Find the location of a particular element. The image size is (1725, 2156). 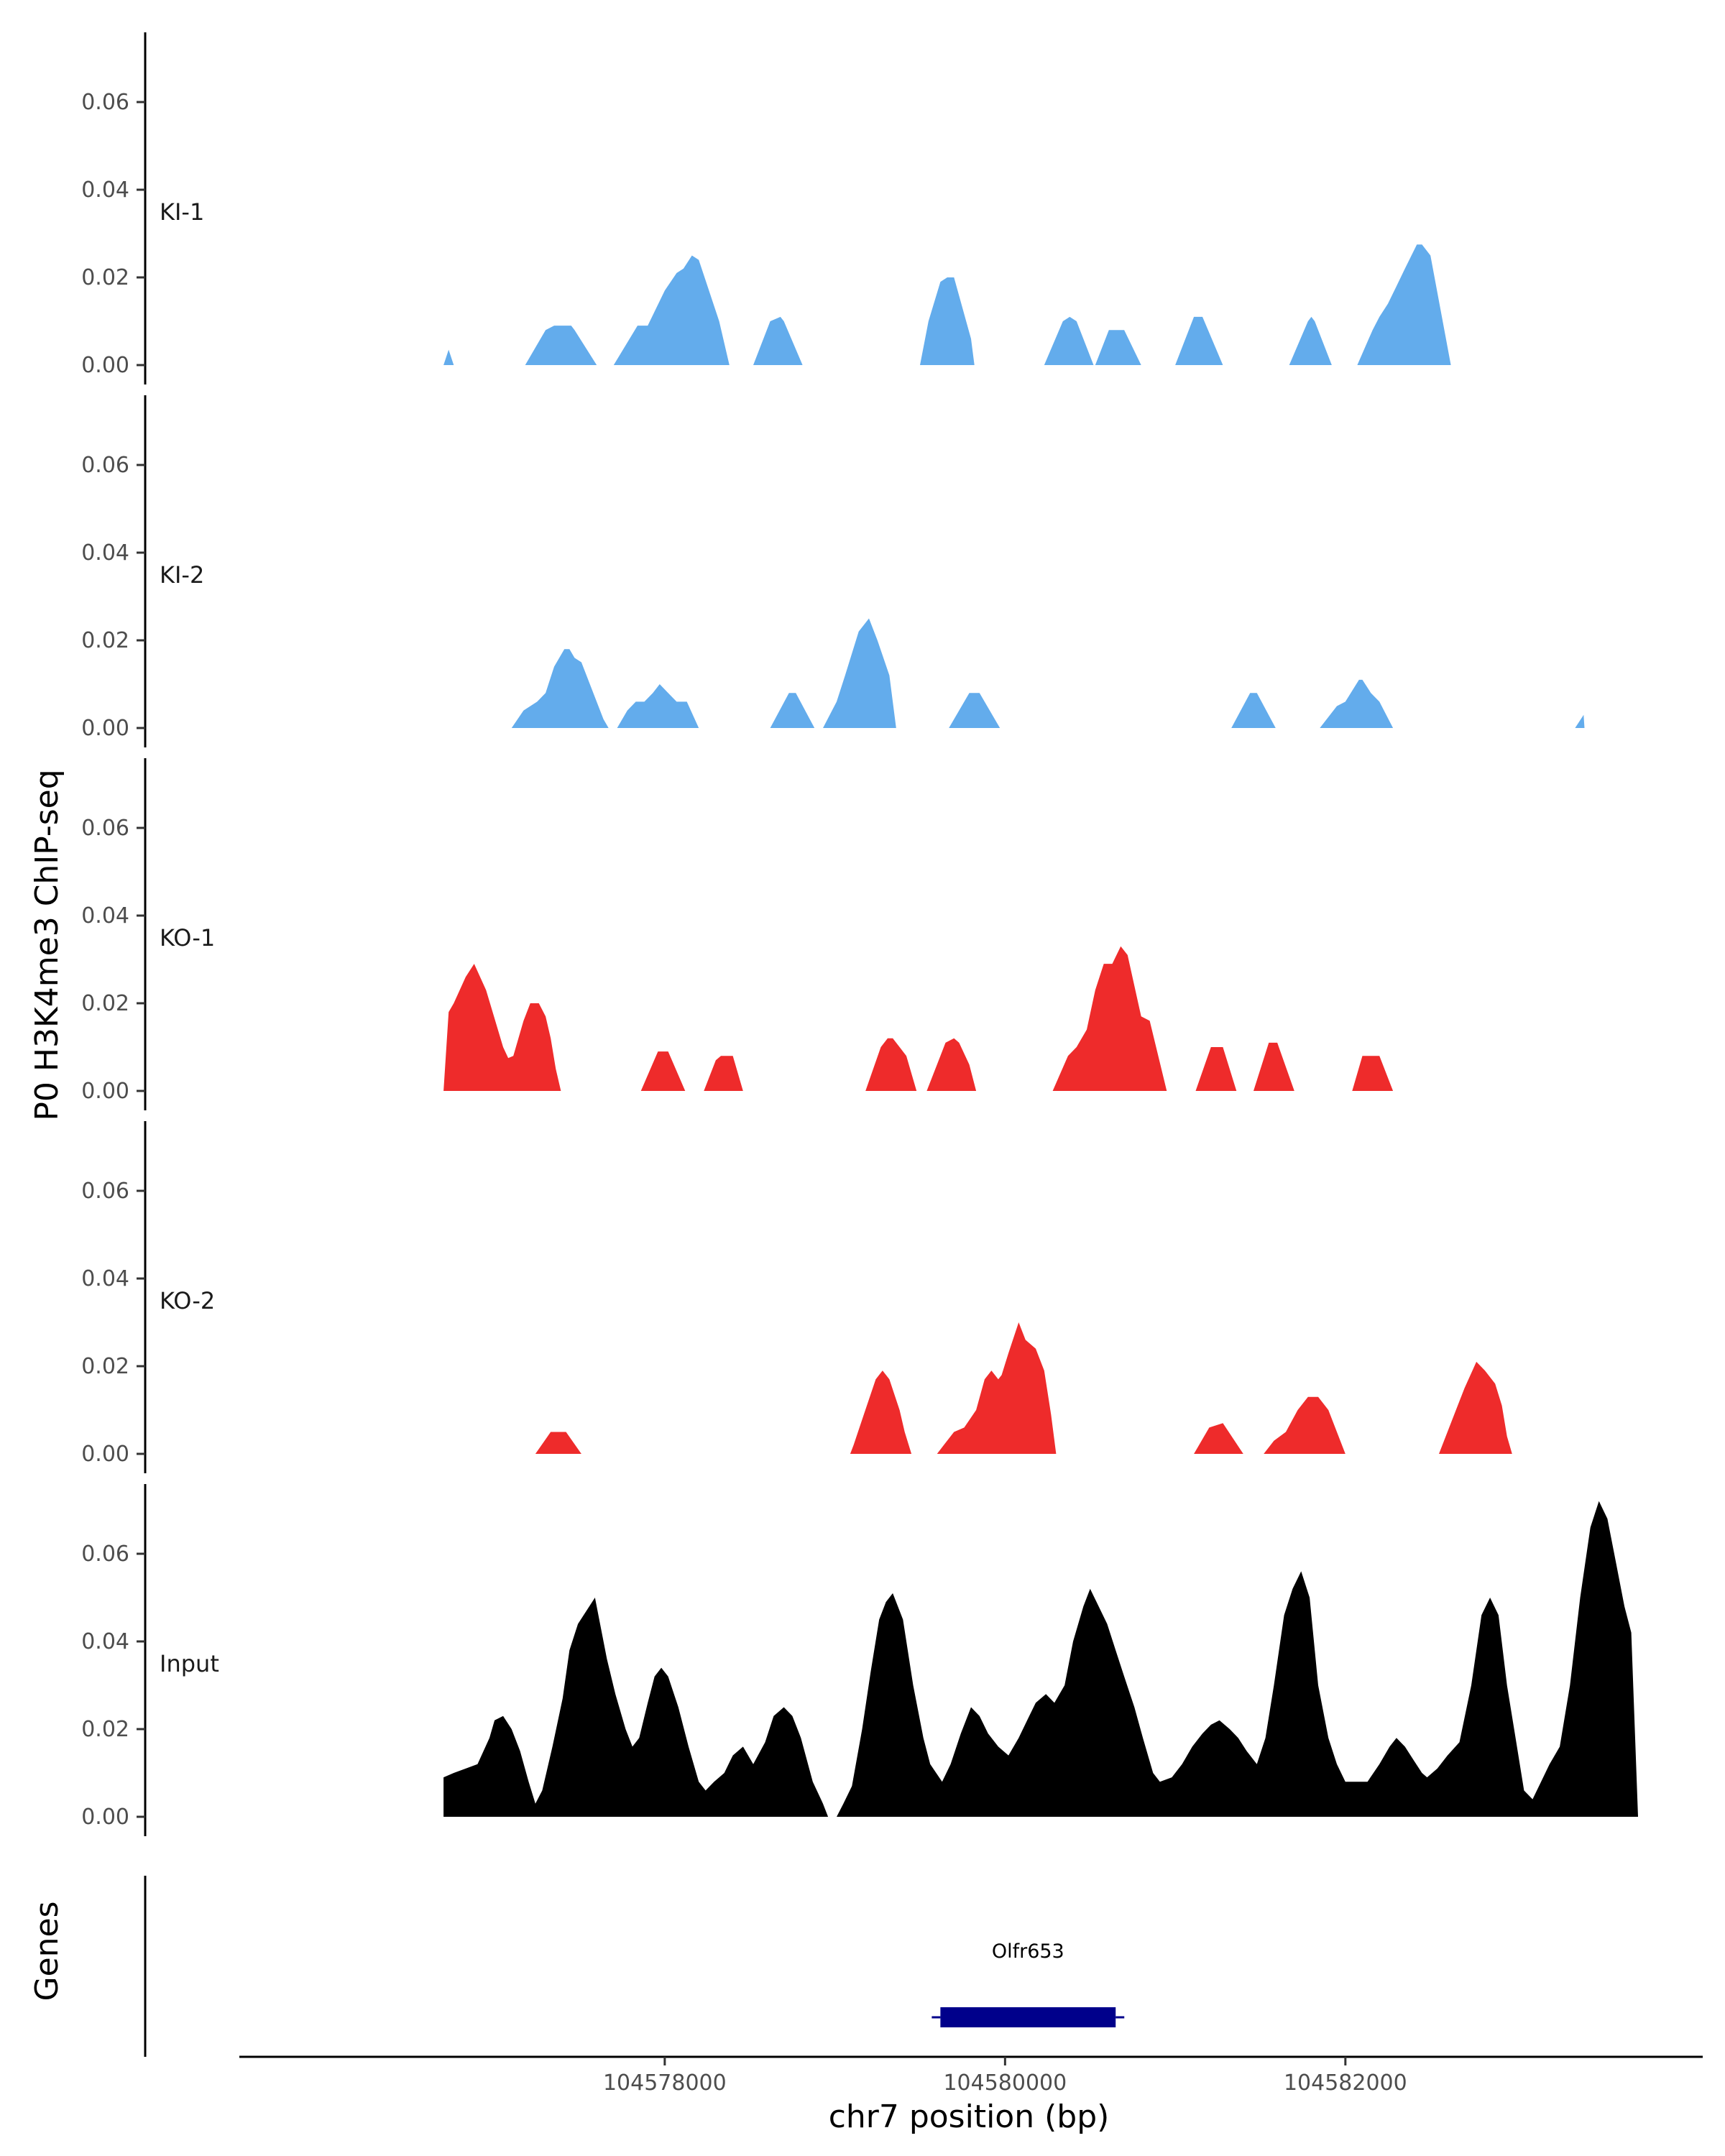

x-tick-label: 104578000 is located at coordinates (665, 2083).